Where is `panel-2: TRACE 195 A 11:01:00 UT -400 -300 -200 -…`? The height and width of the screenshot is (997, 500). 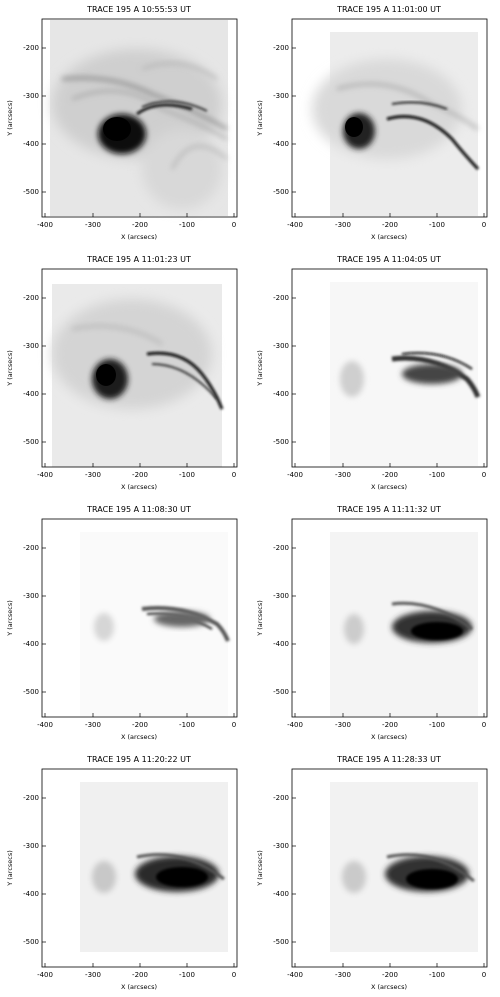 panel-2: TRACE 195 A 11:01:00 UT -400 -300 -200 -… is located at coordinates (372, 123).